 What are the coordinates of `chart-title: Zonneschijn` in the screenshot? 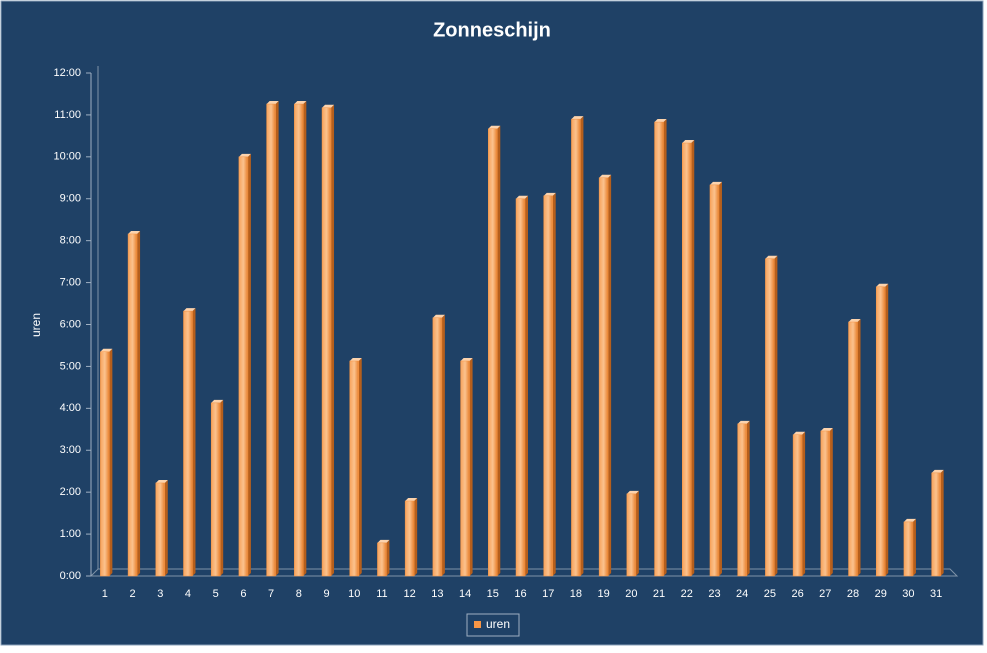 It's located at (492, 30).